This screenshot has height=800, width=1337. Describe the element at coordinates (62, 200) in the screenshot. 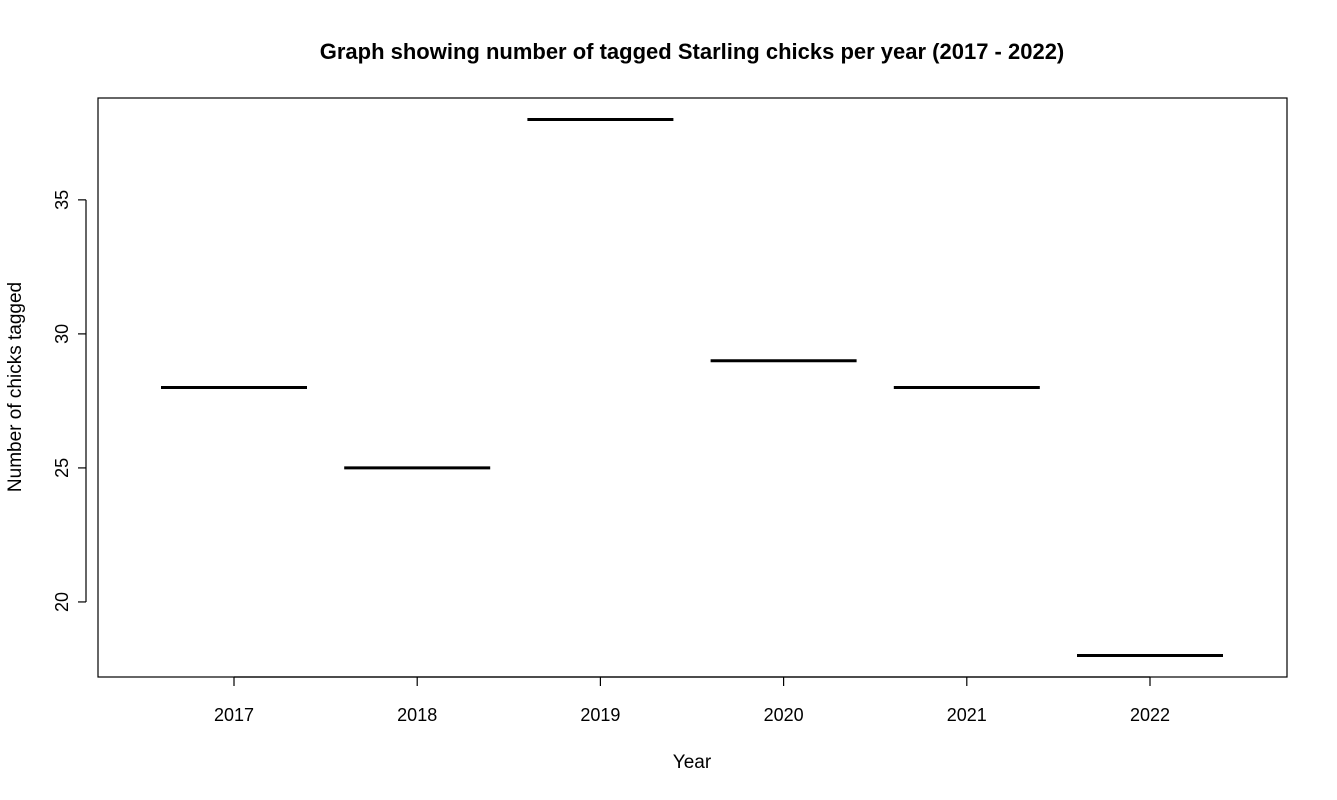

I see `y-tick-label: 35` at that location.